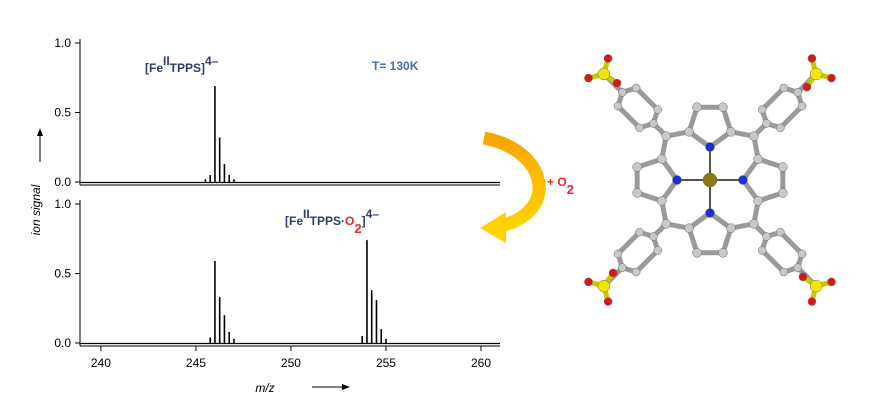  Describe the element at coordinates (101, 363) in the screenshot. I see `x-tick-label: 240` at that location.